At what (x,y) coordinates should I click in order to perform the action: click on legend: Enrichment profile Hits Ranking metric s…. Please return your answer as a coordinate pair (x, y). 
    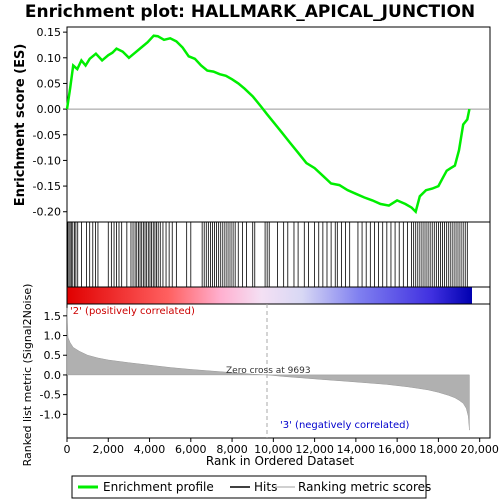
    Looking at the image, I should click on (251, 487).